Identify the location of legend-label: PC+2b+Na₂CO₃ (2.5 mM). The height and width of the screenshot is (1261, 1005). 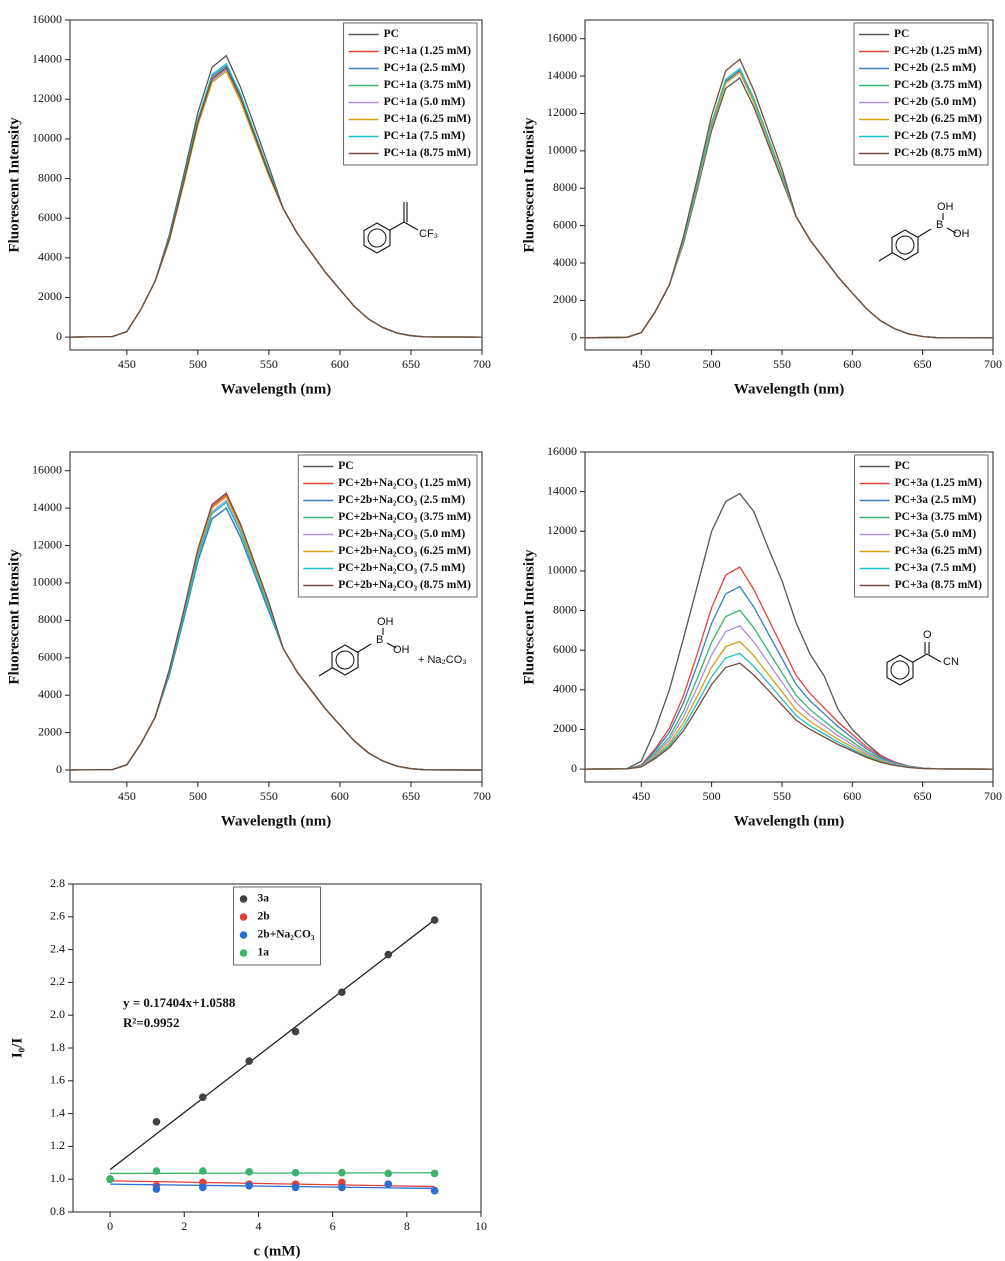
(401, 500).